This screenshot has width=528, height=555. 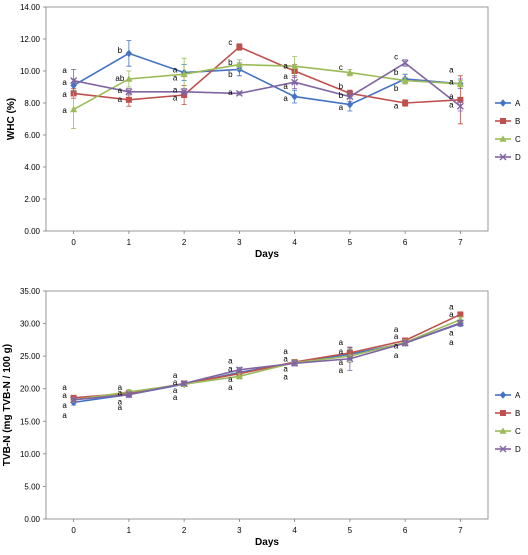 What do you see at coordinates (184, 242) in the screenshot?
I see `x-tick-label-0-2: 2` at bounding box center [184, 242].